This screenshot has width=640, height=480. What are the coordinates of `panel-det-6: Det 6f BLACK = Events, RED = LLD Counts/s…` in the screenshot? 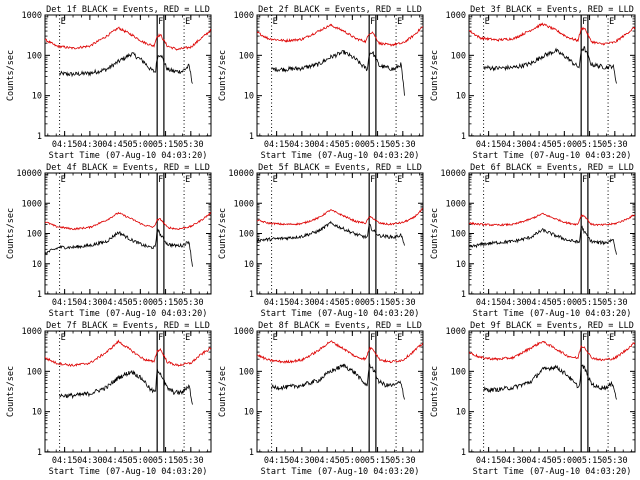 It's located at (533, 241).